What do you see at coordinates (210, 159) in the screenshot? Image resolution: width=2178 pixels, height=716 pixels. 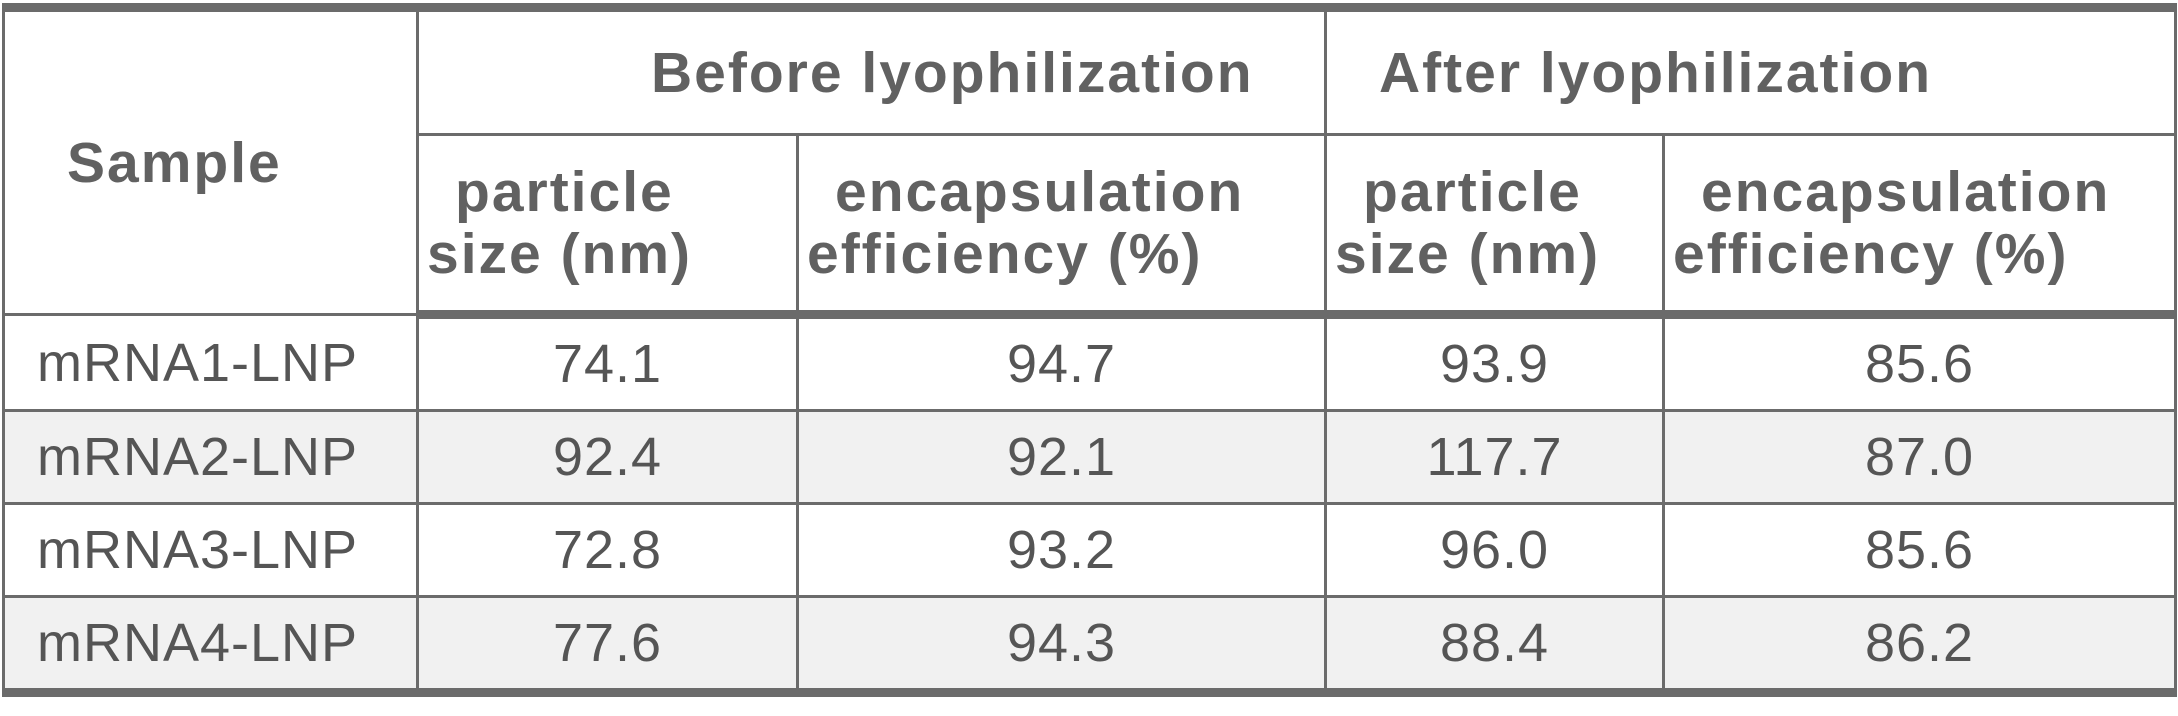 I see `sample-column-header: Sample` at bounding box center [210, 159].